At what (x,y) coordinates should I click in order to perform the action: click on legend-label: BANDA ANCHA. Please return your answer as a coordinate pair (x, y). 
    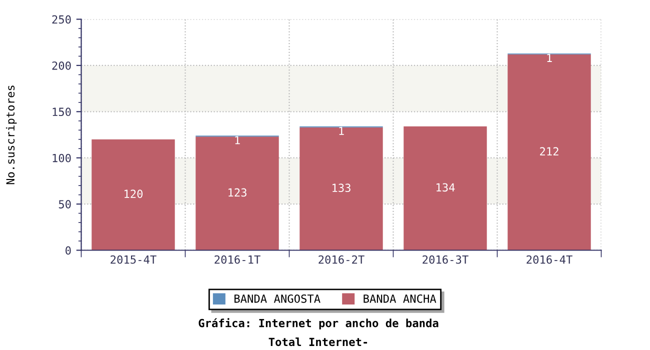
    Looking at the image, I should click on (400, 298).